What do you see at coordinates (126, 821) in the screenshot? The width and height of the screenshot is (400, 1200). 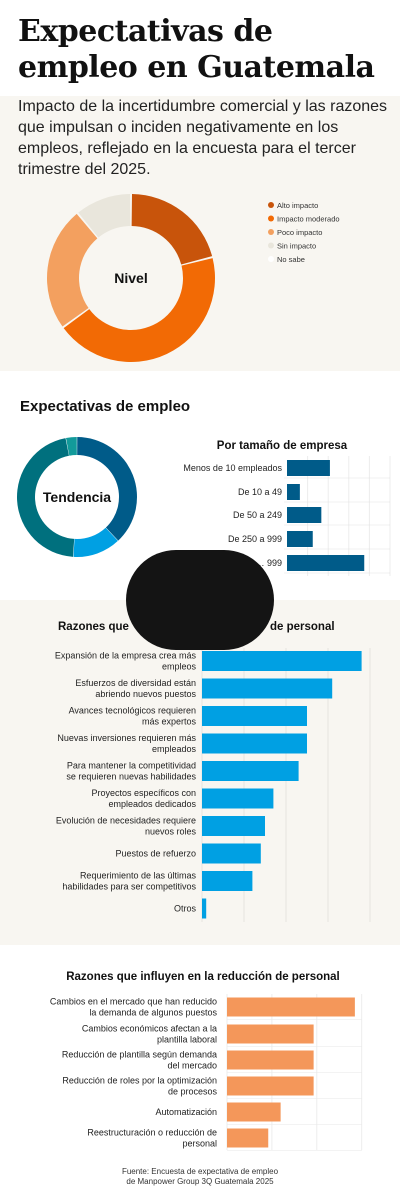 I see `growth-bar-label: Evolución de necesidades requiere` at bounding box center [126, 821].